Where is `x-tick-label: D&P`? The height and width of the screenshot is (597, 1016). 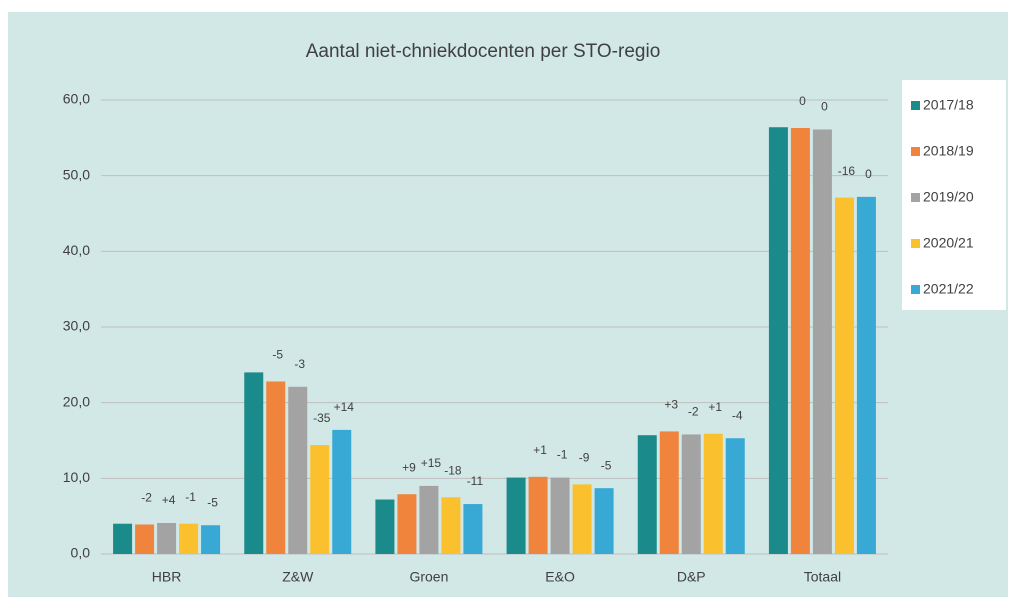
x-tick-label: D&P is located at coordinates (691, 577).